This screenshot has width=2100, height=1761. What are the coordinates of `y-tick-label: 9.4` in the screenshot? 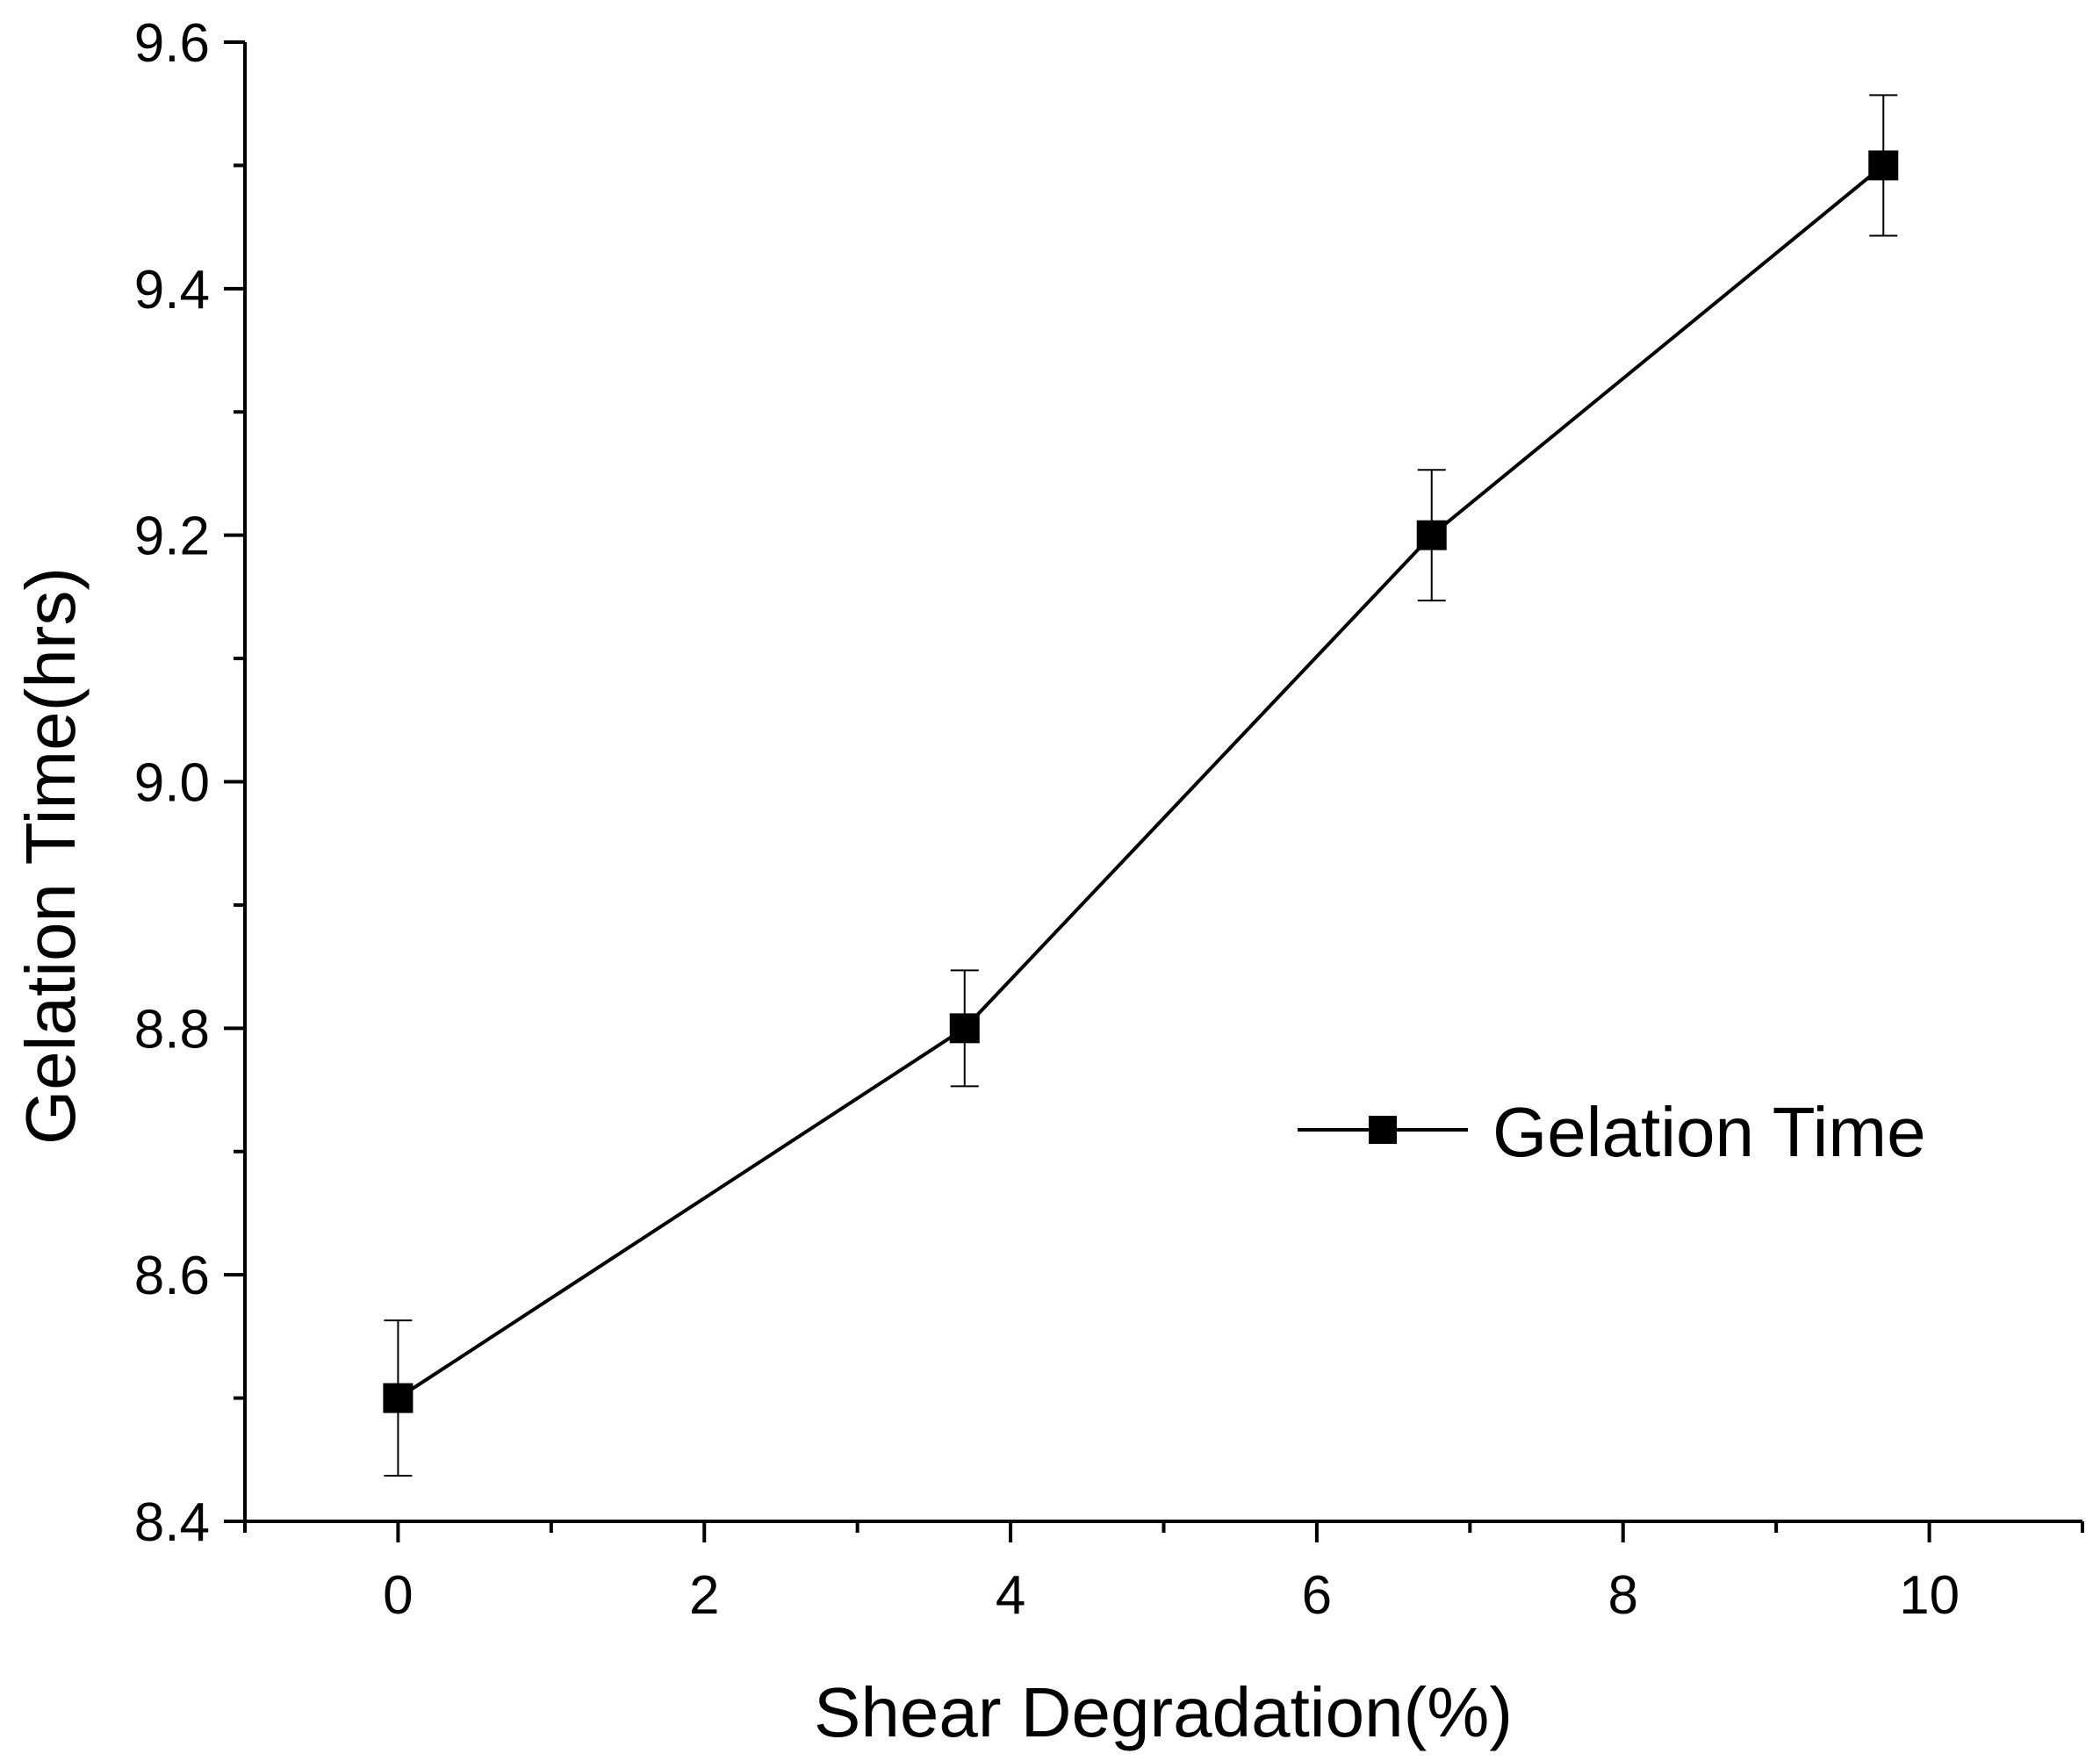 It's located at (172, 290).